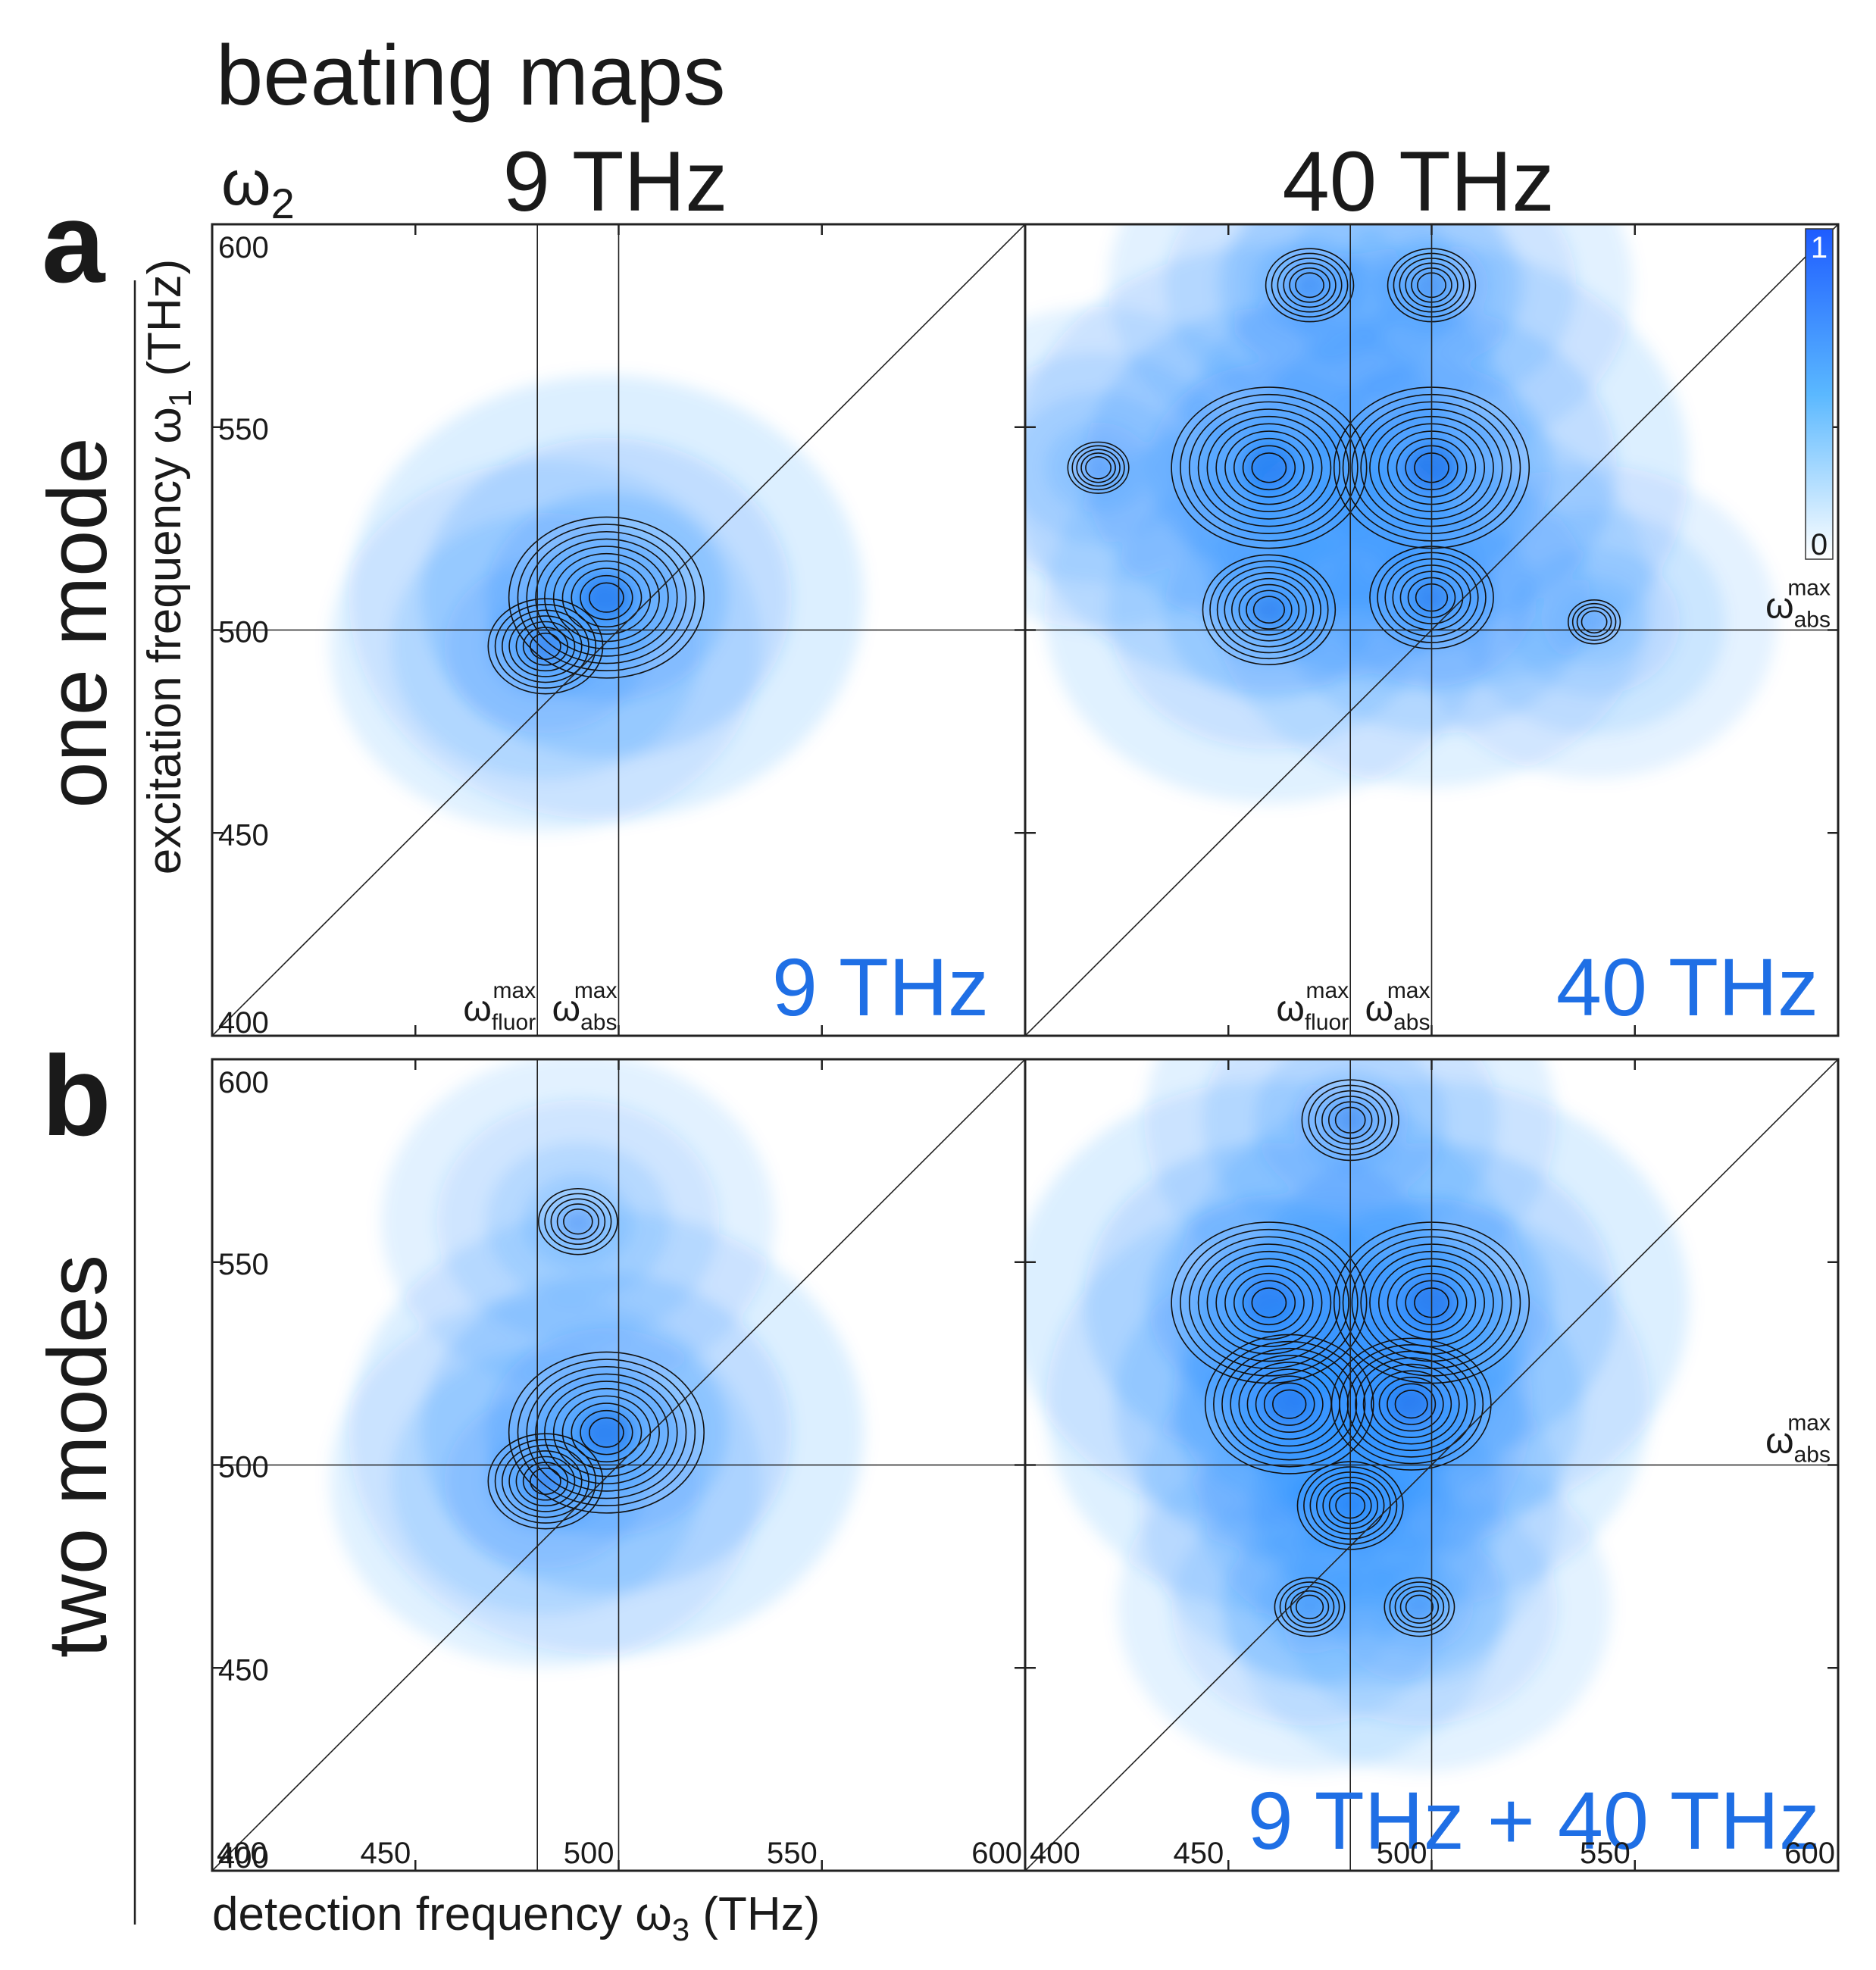  I want to click on colorbar: 1 0, so click(1819, 394).